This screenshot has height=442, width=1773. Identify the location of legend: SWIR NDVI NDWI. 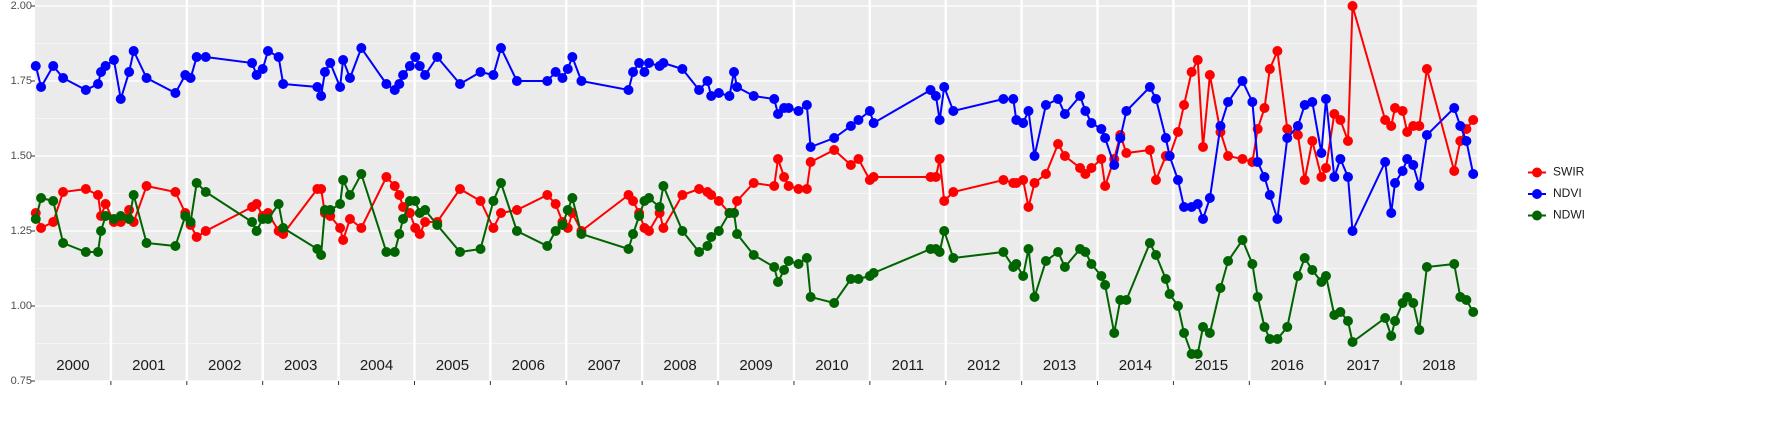
(1556, 193).